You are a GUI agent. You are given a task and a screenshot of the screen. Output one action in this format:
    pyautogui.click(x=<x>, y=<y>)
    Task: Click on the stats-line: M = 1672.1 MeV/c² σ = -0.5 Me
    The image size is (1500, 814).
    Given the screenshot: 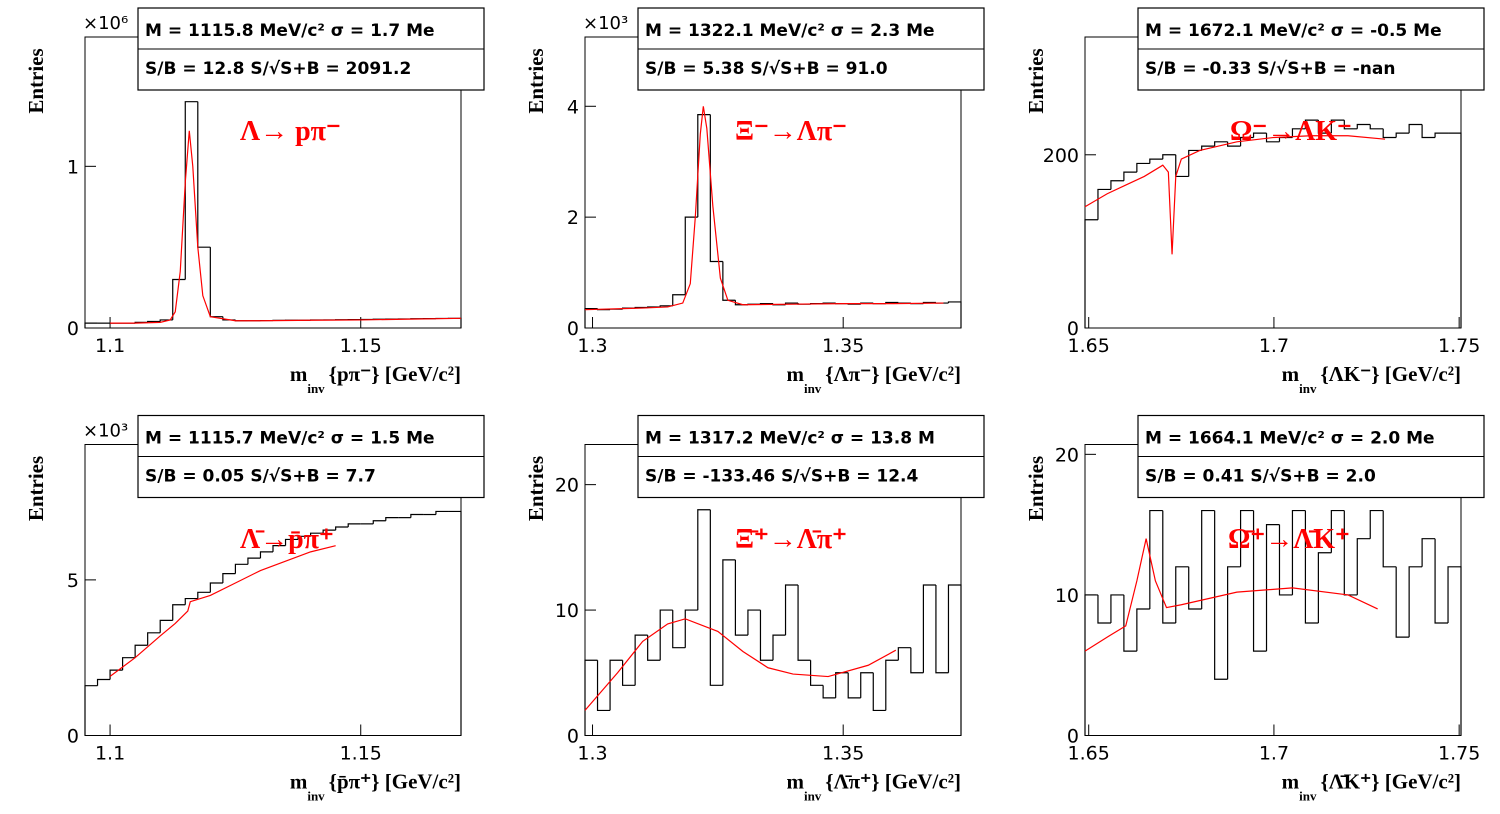 What is the action you would take?
    pyautogui.click(x=1293, y=31)
    